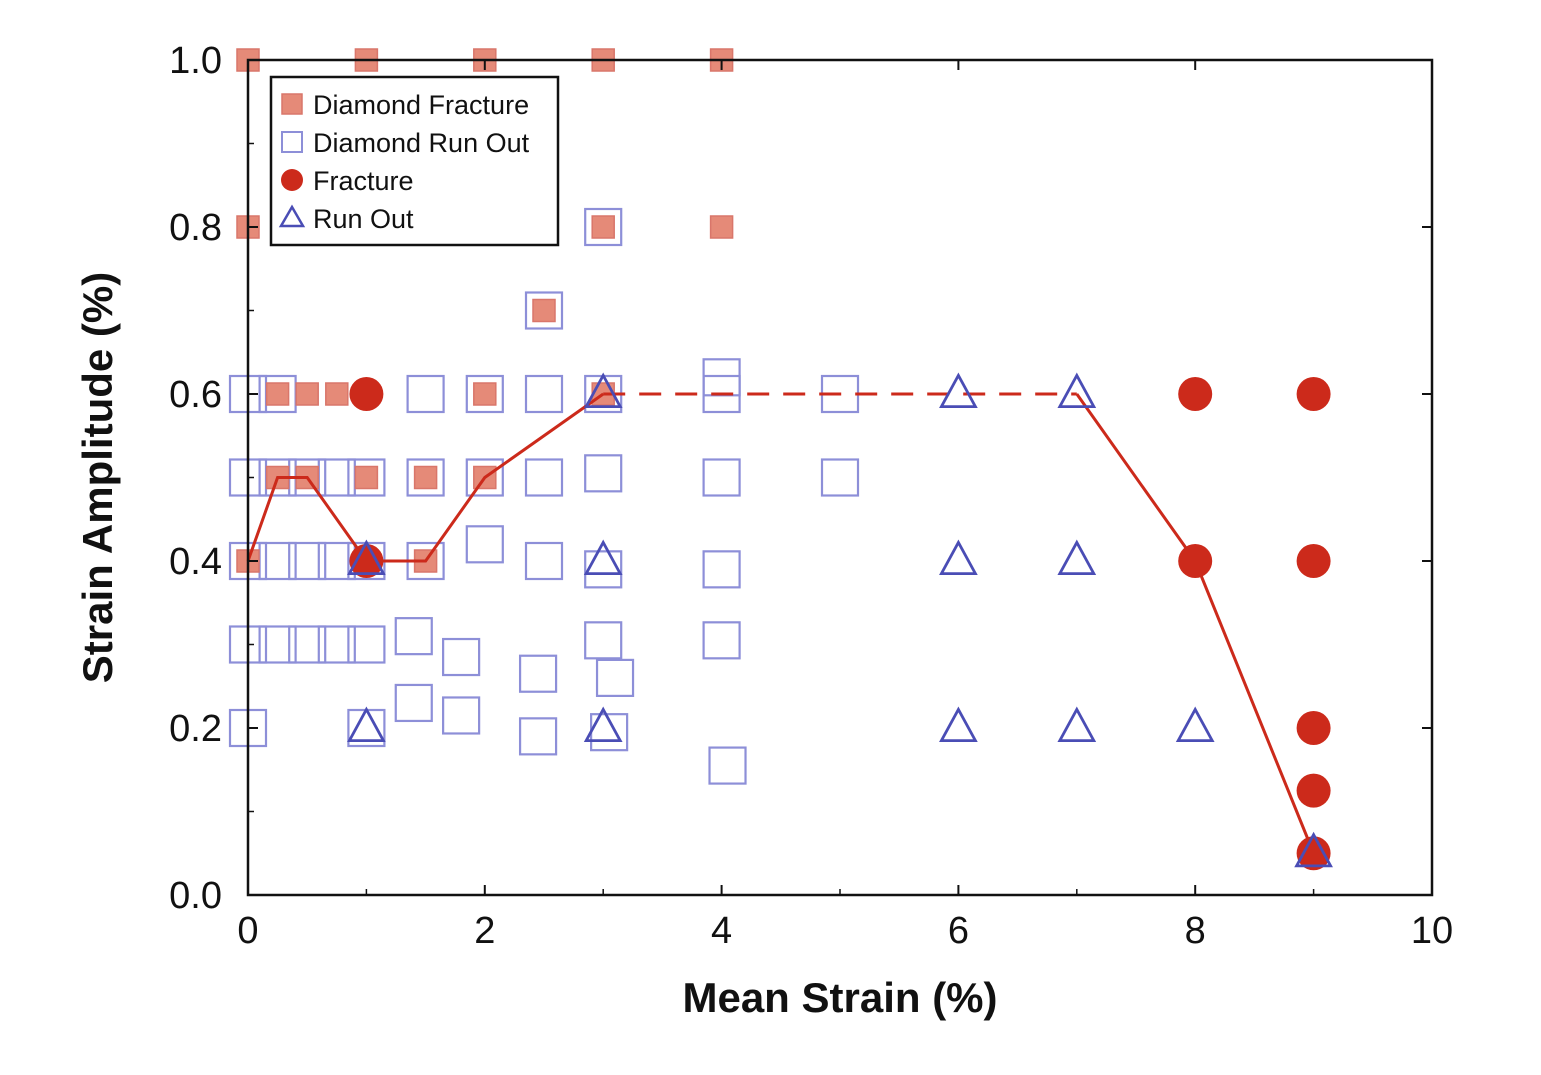  Describe the element at coordinates (958, 931) in the screenshot. I see `x-tick-label: 6` at that location.